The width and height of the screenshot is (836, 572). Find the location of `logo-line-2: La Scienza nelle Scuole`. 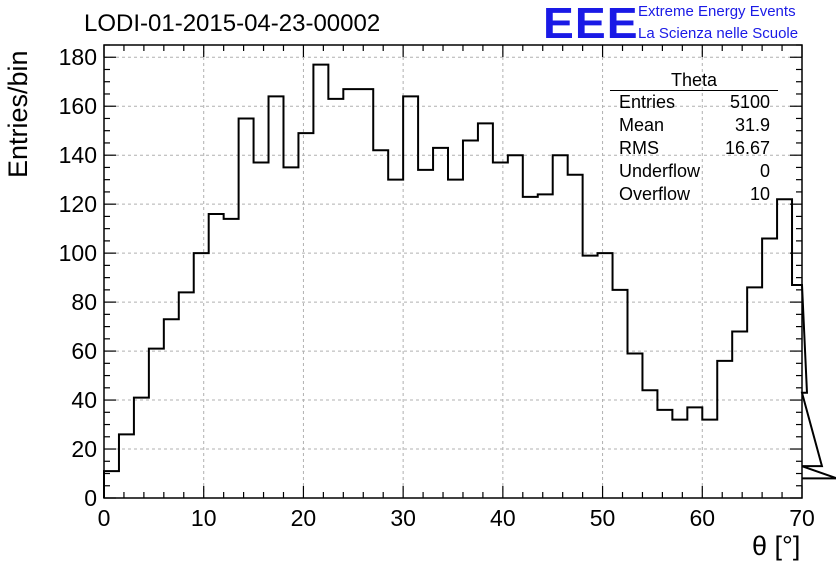

logo-line-2: La Scienza nelle Scuole is located at coordinates (718, 33).